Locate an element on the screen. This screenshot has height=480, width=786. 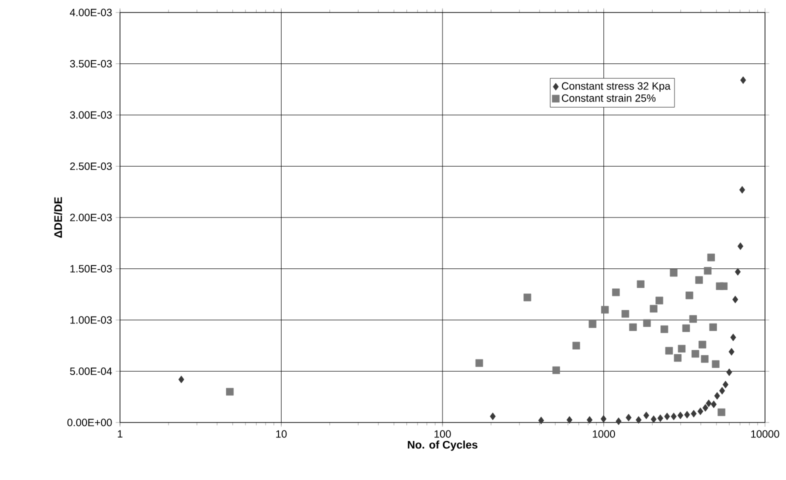
x-tick-label: 1000 is located at coordinates (604, 434).